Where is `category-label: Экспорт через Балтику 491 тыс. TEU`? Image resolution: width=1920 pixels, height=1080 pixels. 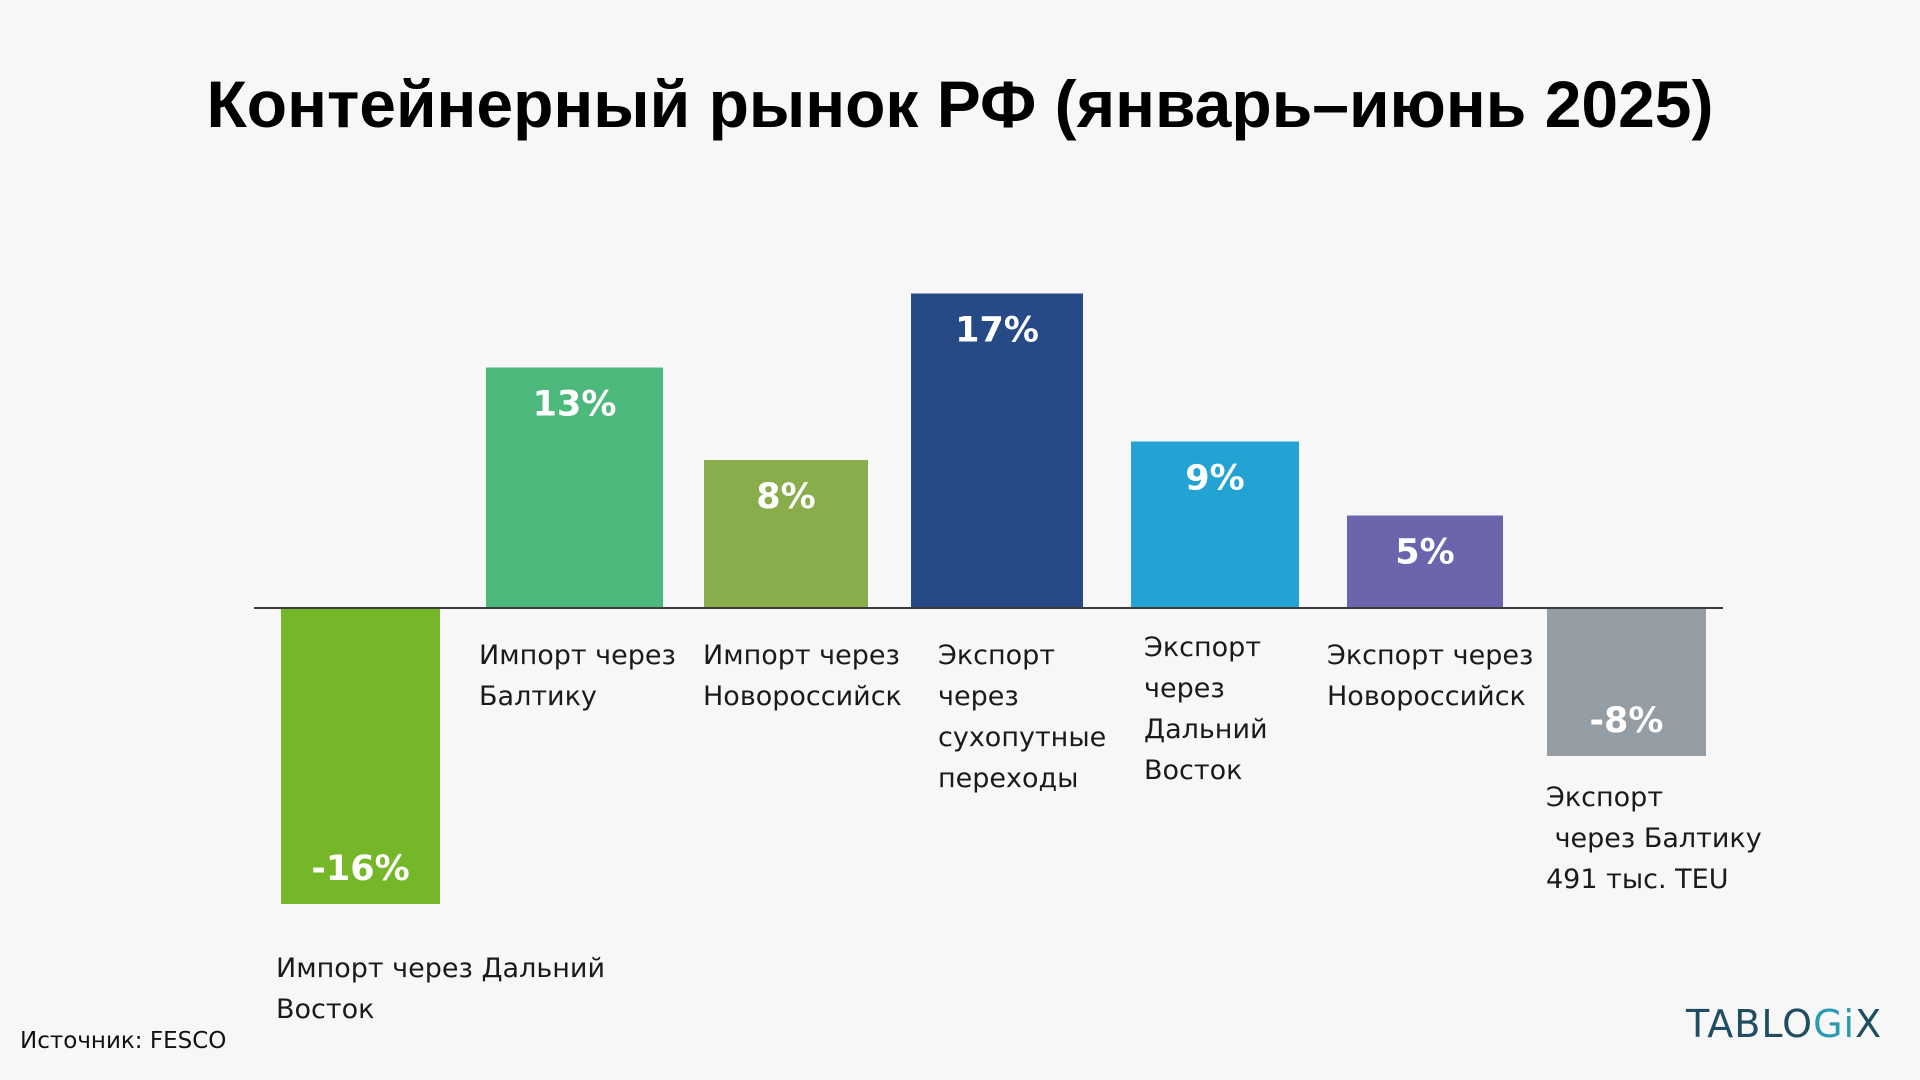 category-label: Экспорт через Балтику 491 тыс. TEU is located at coordinates (1654, 838).